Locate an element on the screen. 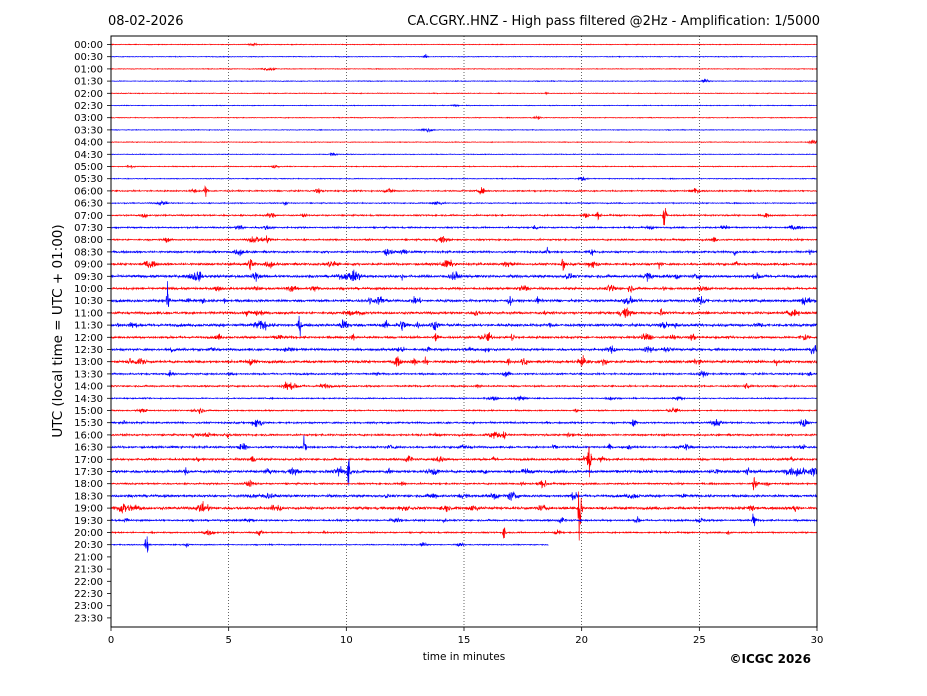  y-tick-label: 22:00 is located at coordinates (88, 582).